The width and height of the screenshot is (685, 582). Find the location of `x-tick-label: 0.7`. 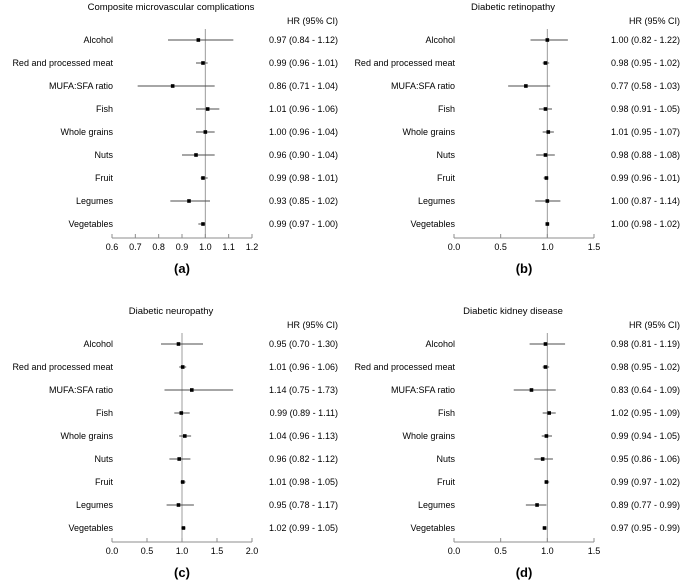

x-tick-label: 0.7 is located at coordinates (135, 247).